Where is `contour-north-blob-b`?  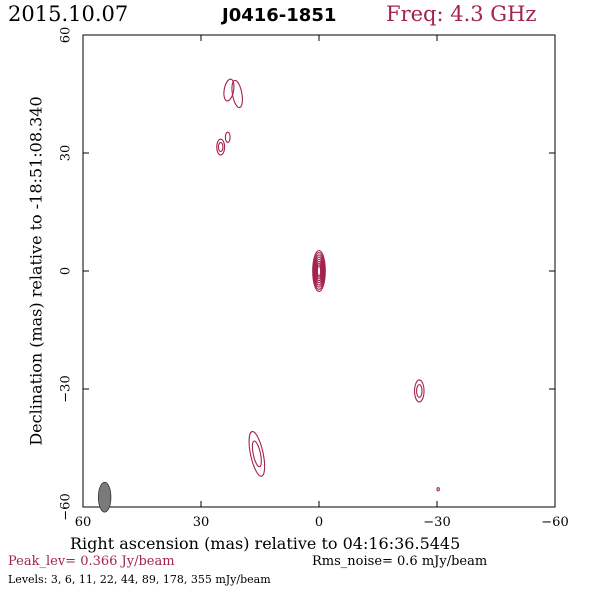 contour-north-blob-b is located at coordinates (229, 90).